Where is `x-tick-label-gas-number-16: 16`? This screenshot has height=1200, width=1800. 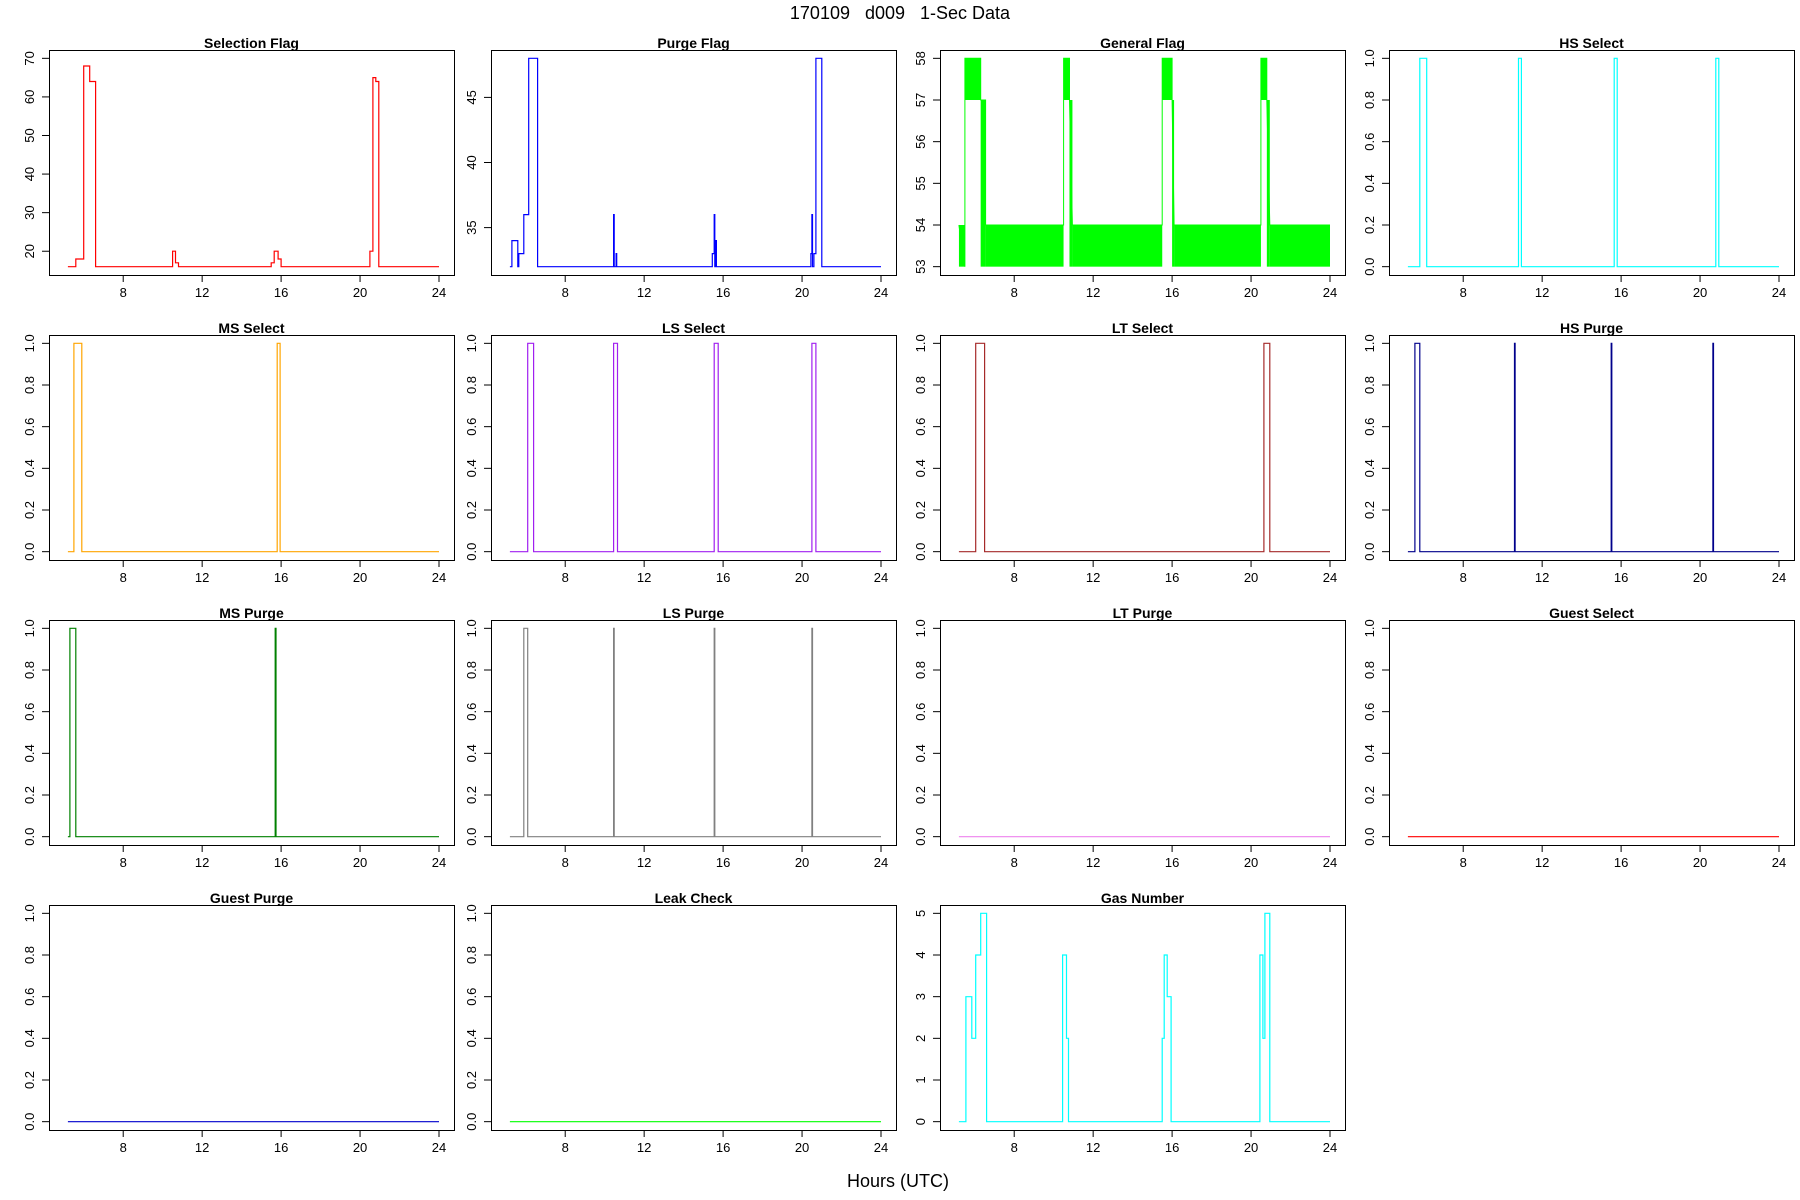 x-tick-label-gas-number-16: 16 is located at coordinates (1172, 1147).